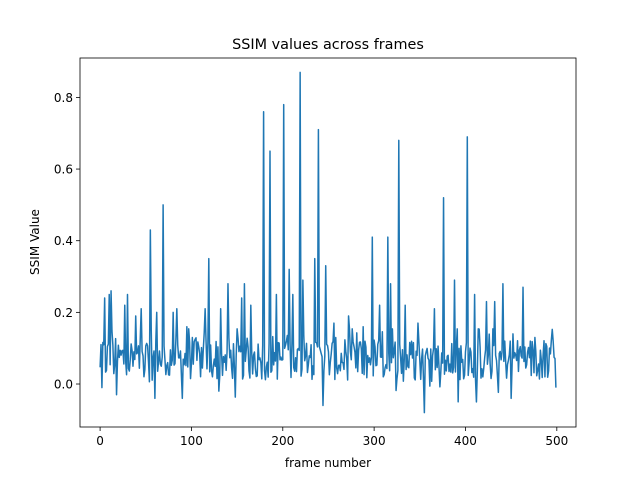 This screenshot has height=480, width=640. What do you see at coordinates (282, 441) in the screenshot?
I see `x-tick-label: 200` at bounding box center [282, 441].